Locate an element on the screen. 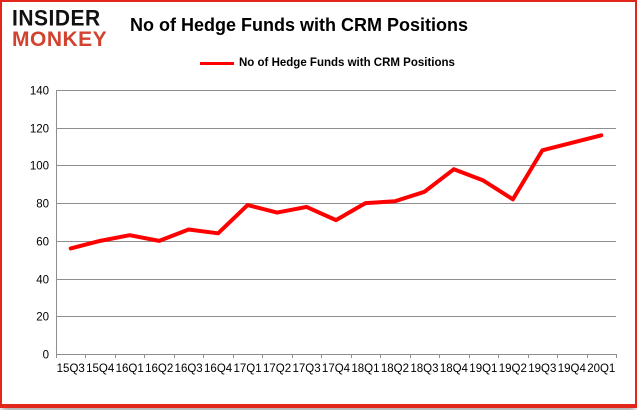 The width and height of the screenshot is (637, 410). logo-line-insider: INSIDER is located at coordinates (56, 18).